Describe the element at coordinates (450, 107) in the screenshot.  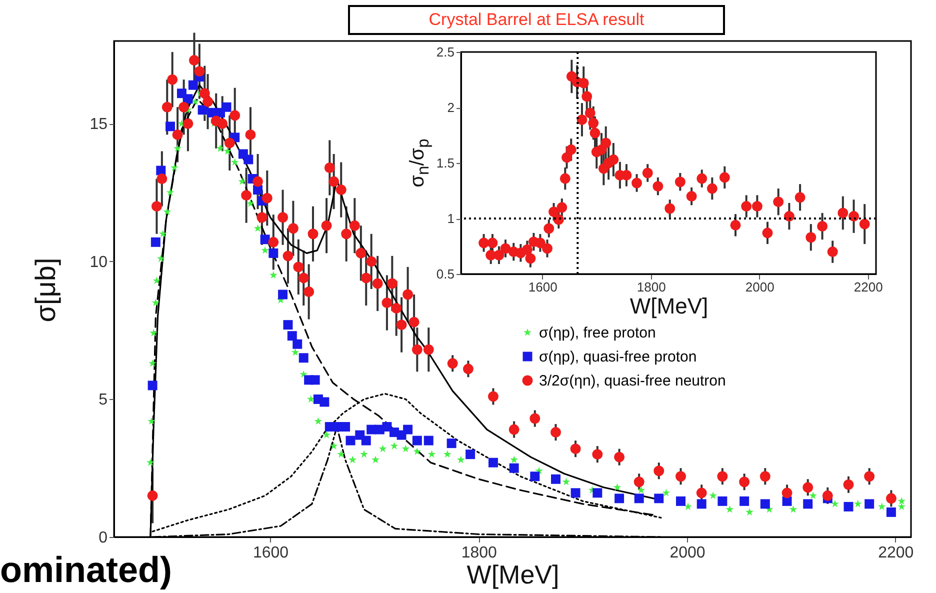
I see `y-tick-label: 2` at that location.